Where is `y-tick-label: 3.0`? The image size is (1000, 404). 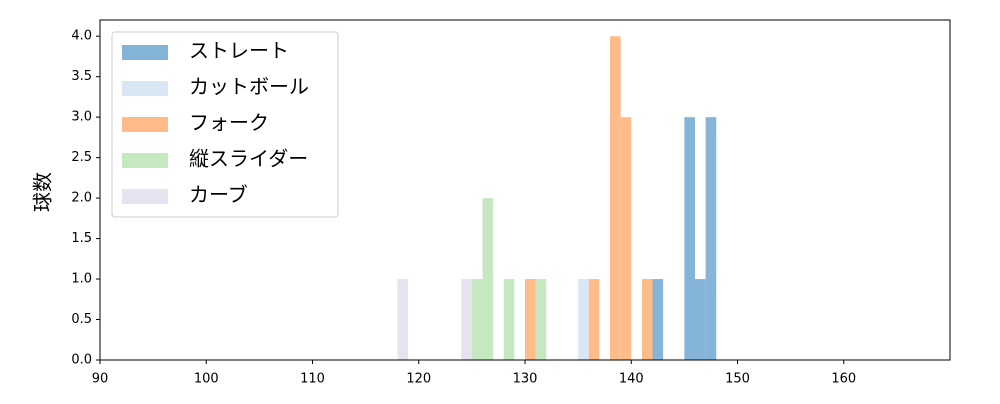 y-tick-label: 3.0 is located at coordinates (81, 117).